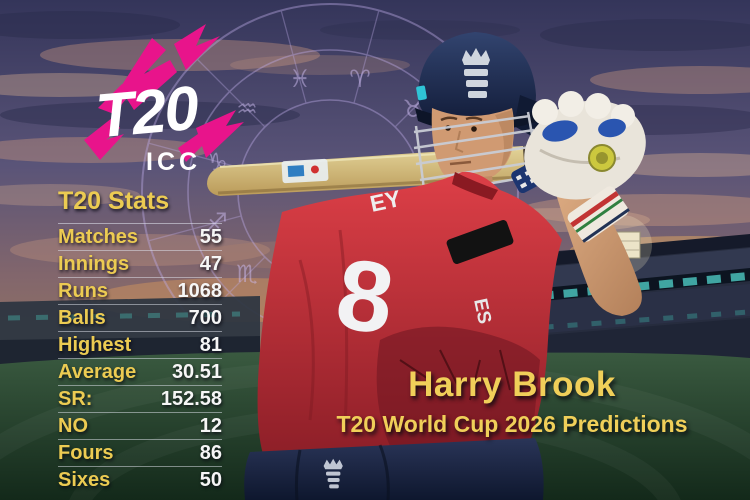 This screenshot has height=500, width=750. What do you see at coordinates (140, 264) in the screenshot?
I see `stat-row-innings: Innings 47` at bounding box center [140, 264].